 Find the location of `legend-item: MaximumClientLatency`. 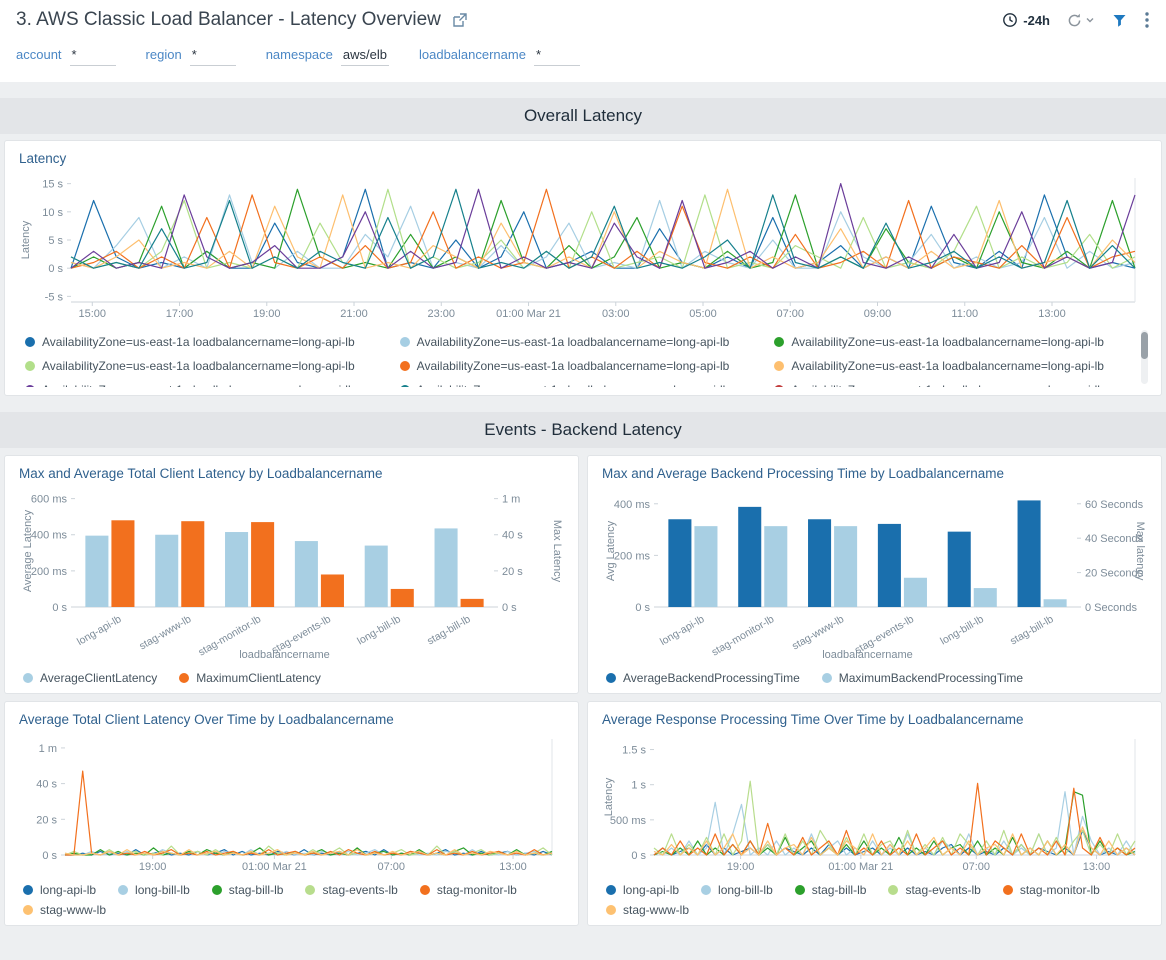

legend-item: MaximumClientLatency is located at coordinates (250, 678).